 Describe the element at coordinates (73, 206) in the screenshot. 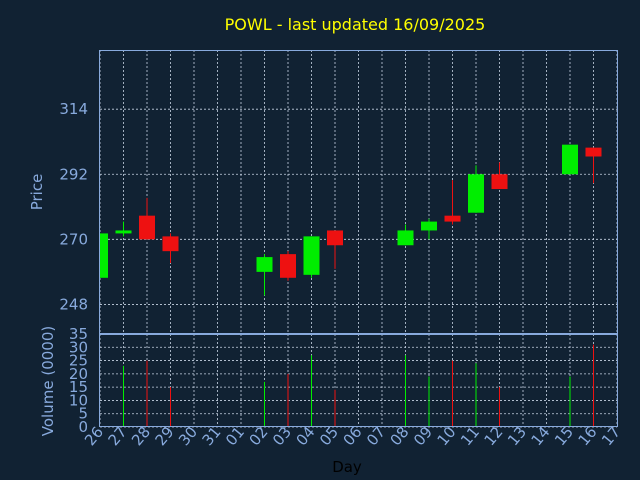

I see `price-tick-labels: 248 270 292 314` at that location.